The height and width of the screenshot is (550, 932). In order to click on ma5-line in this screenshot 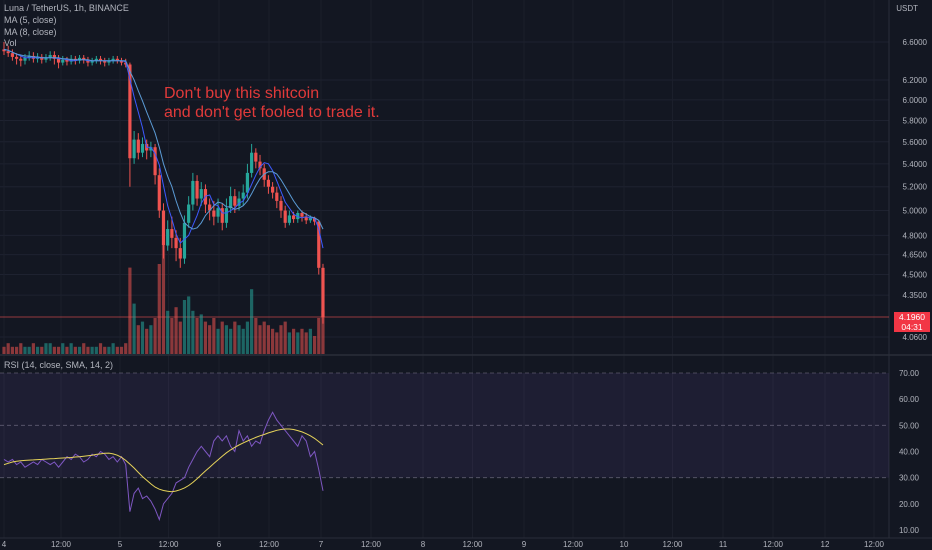, I will do `click(163, 148)`.